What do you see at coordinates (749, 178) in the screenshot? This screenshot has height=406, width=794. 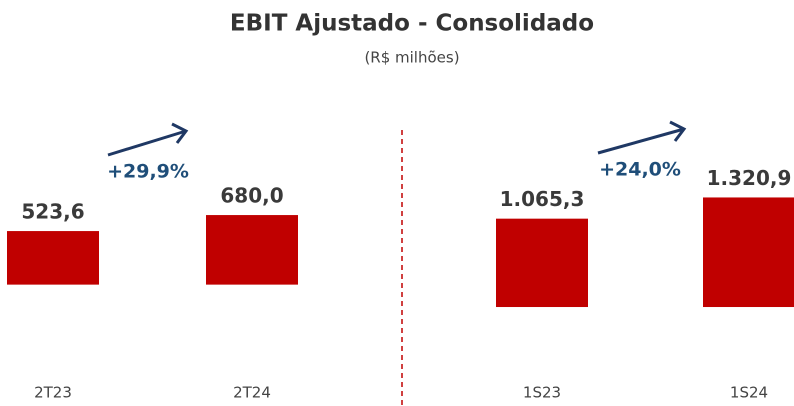 I see `value-label: 1.320,9` at bounding box center [749, 178].